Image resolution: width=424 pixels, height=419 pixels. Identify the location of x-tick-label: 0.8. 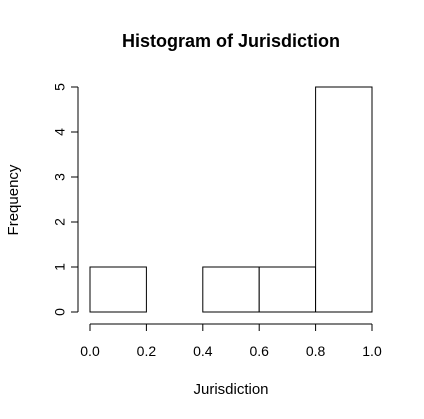
(316, 351).